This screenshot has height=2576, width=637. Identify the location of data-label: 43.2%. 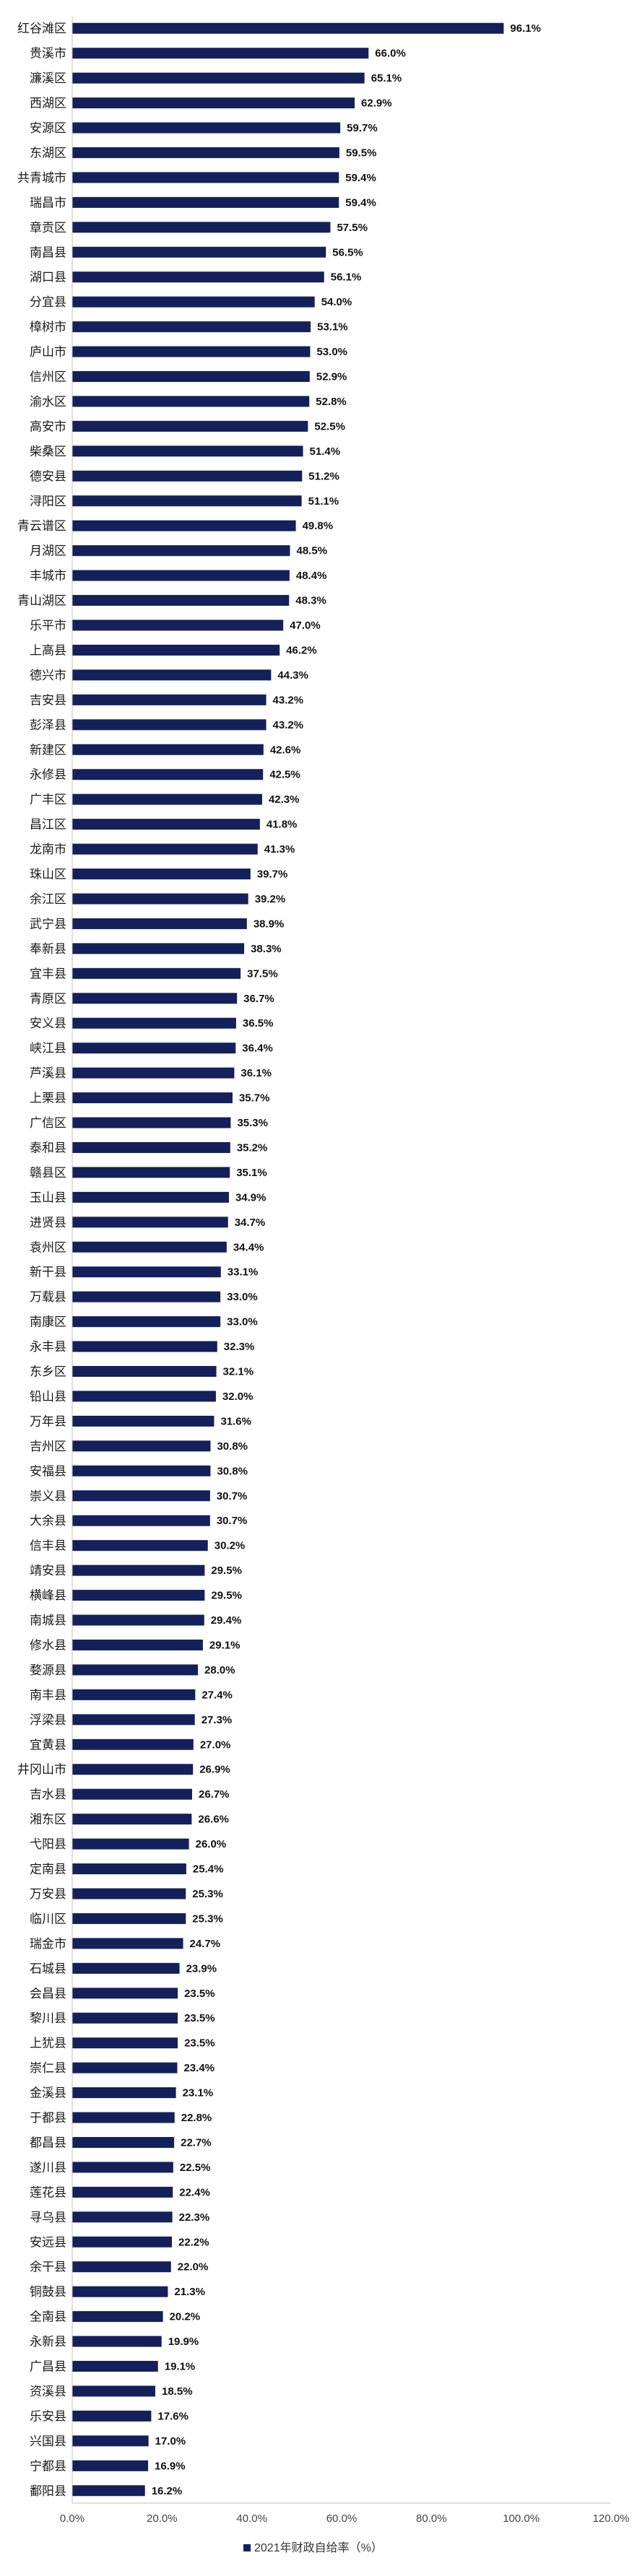
(288, 725).